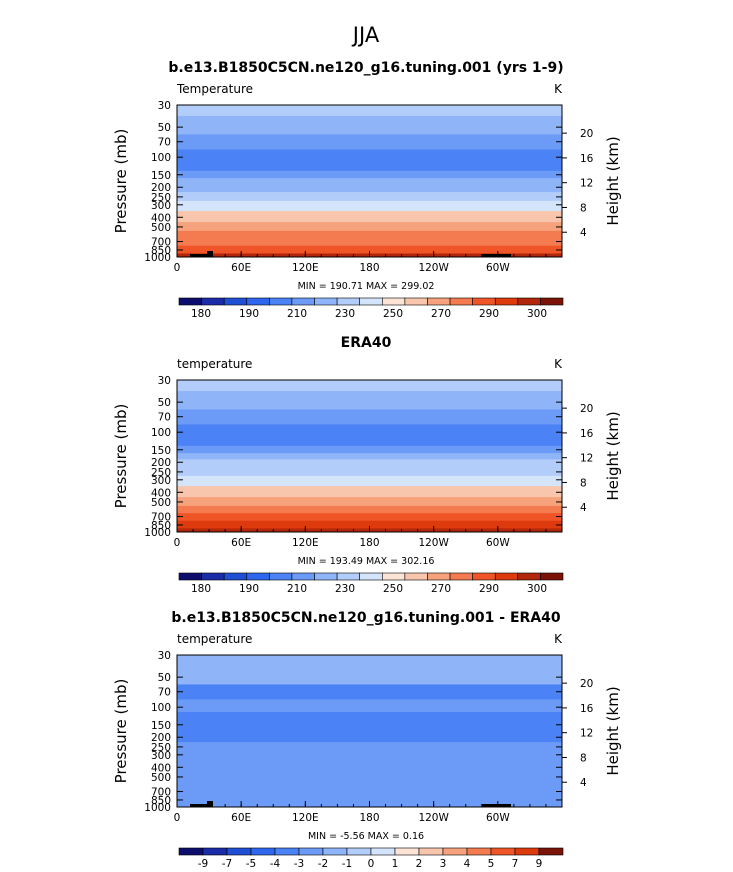 Image resolution: width=733 pixels, height=872 pixels. Describe the element at coordinates (558, 364) in the screenshot. I see `panel-2-units: K` at that location.